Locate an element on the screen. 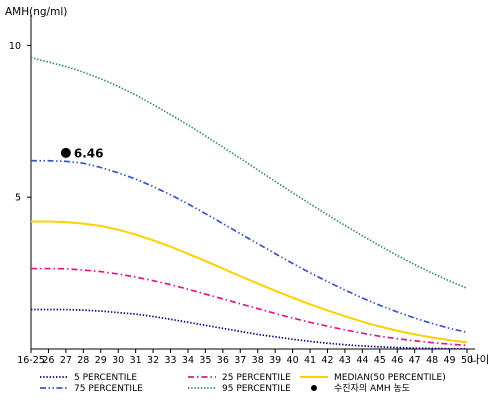  x-tick-label: 39 is located at coordinates (275, 360).